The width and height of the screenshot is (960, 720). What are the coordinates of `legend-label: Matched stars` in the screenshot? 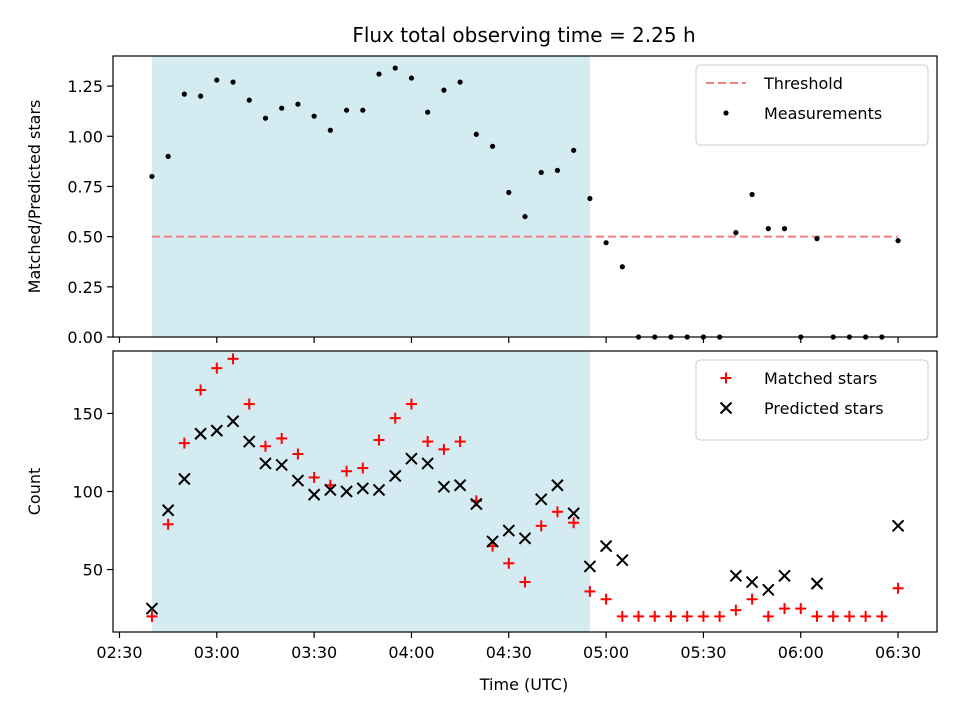 It's located at (820, 378).